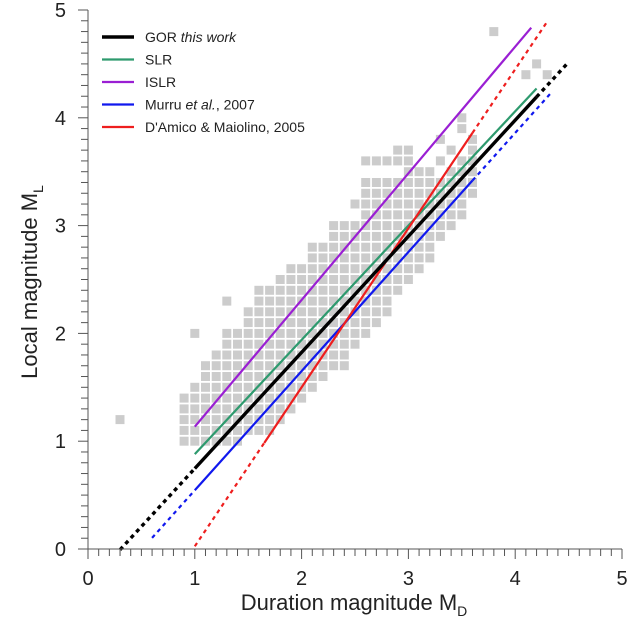 The height and width of the screenshot is (630, 642). Describe the element at coordinates (209, 37) in the screenshot. I see `legend-label-italic: this work` at that location.